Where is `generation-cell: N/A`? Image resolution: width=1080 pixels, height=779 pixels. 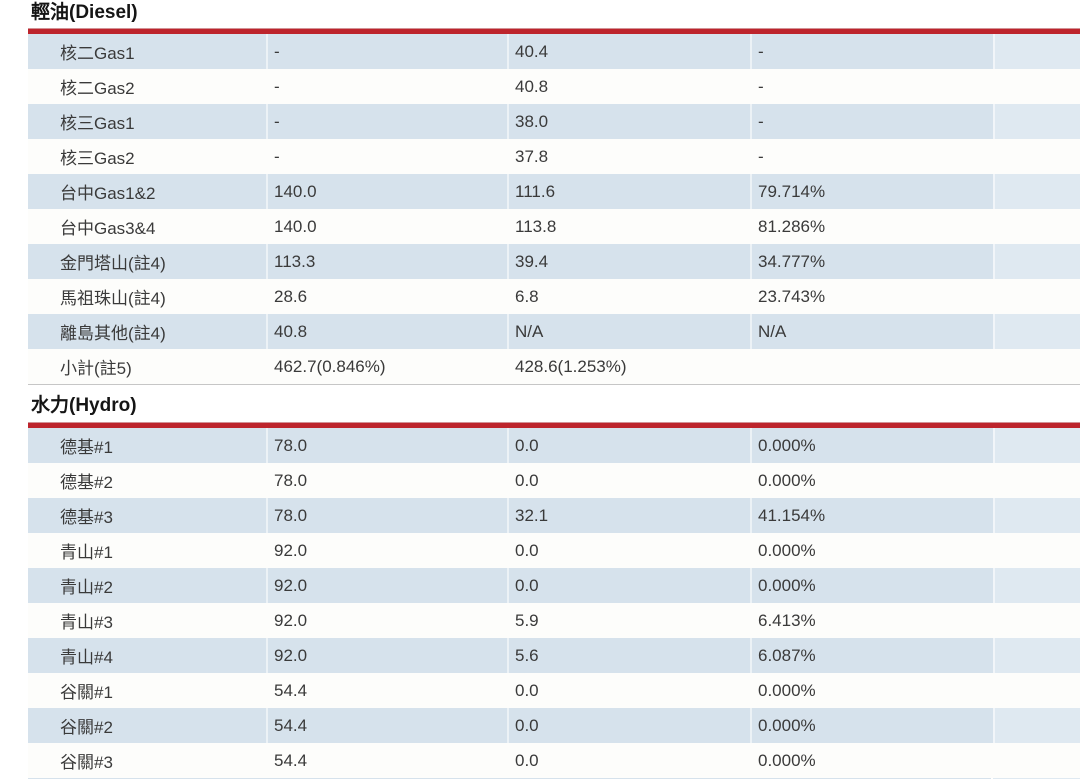 generation-cell: N/A is located at coordinates (628, 331).